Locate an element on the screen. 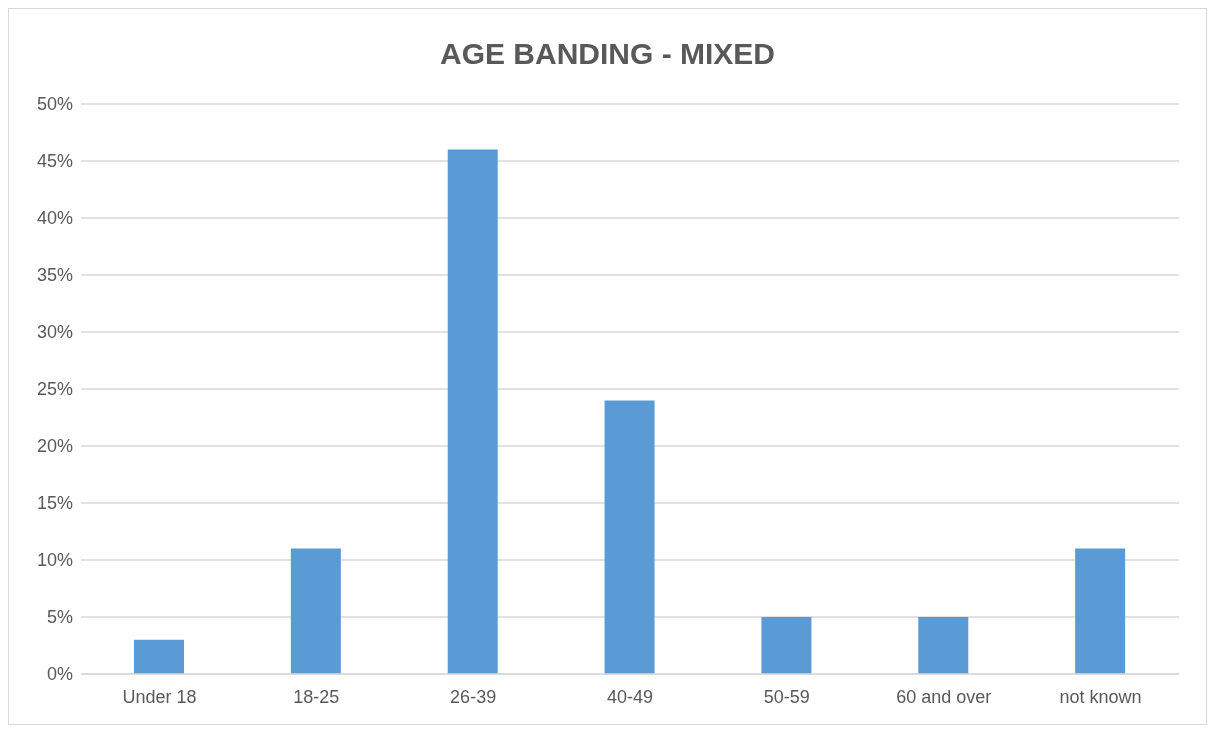  y-tick-label: 30% is located at coordinates (54, 332).